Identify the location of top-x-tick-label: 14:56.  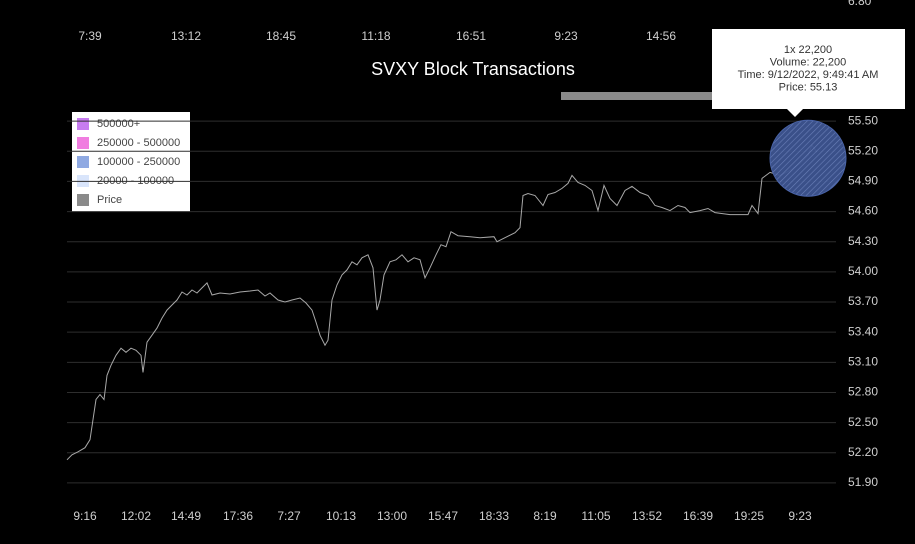
(661, 36).